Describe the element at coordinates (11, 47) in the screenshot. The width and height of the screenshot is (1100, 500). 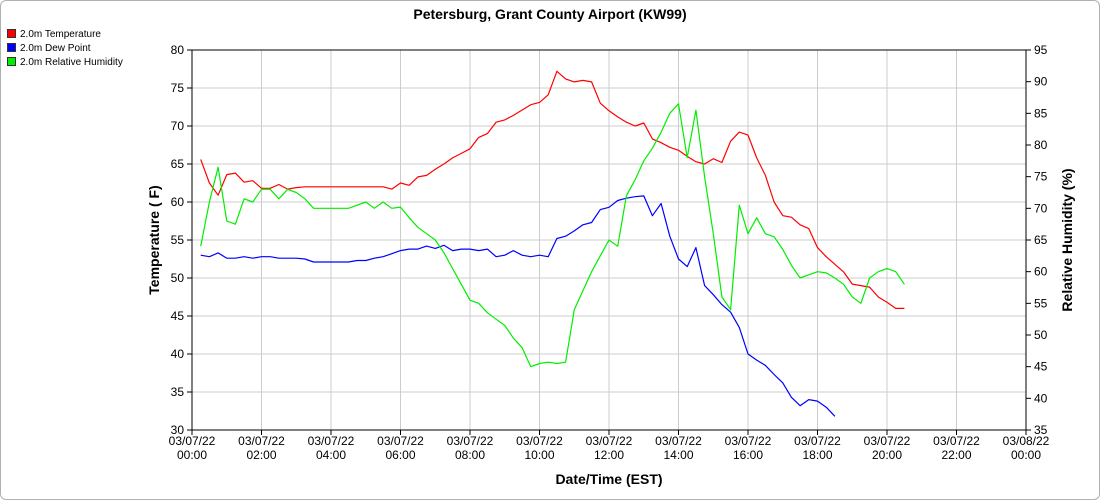
I see `legend-swatch-dew-point` at that location.